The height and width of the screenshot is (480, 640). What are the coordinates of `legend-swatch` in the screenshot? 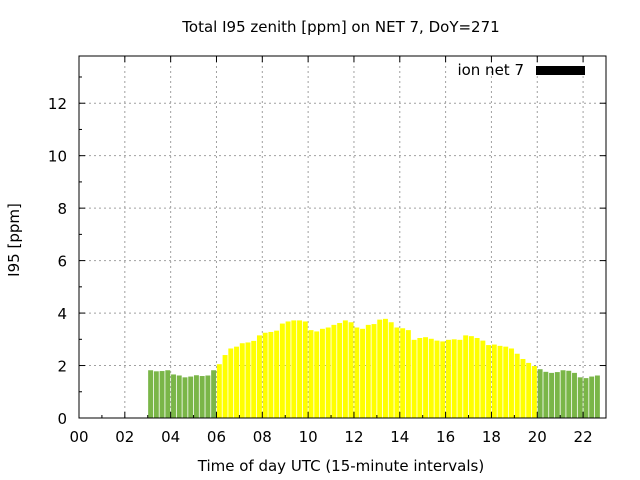 It's located at (560, 70).